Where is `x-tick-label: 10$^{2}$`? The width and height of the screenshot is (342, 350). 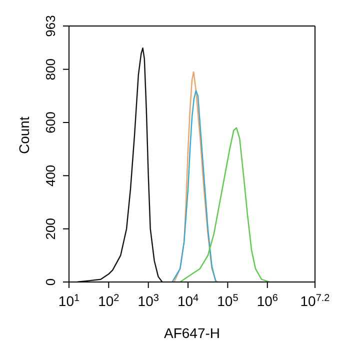 x-tick-label: 10$^{2}$ is located at coordinates (109, 300).